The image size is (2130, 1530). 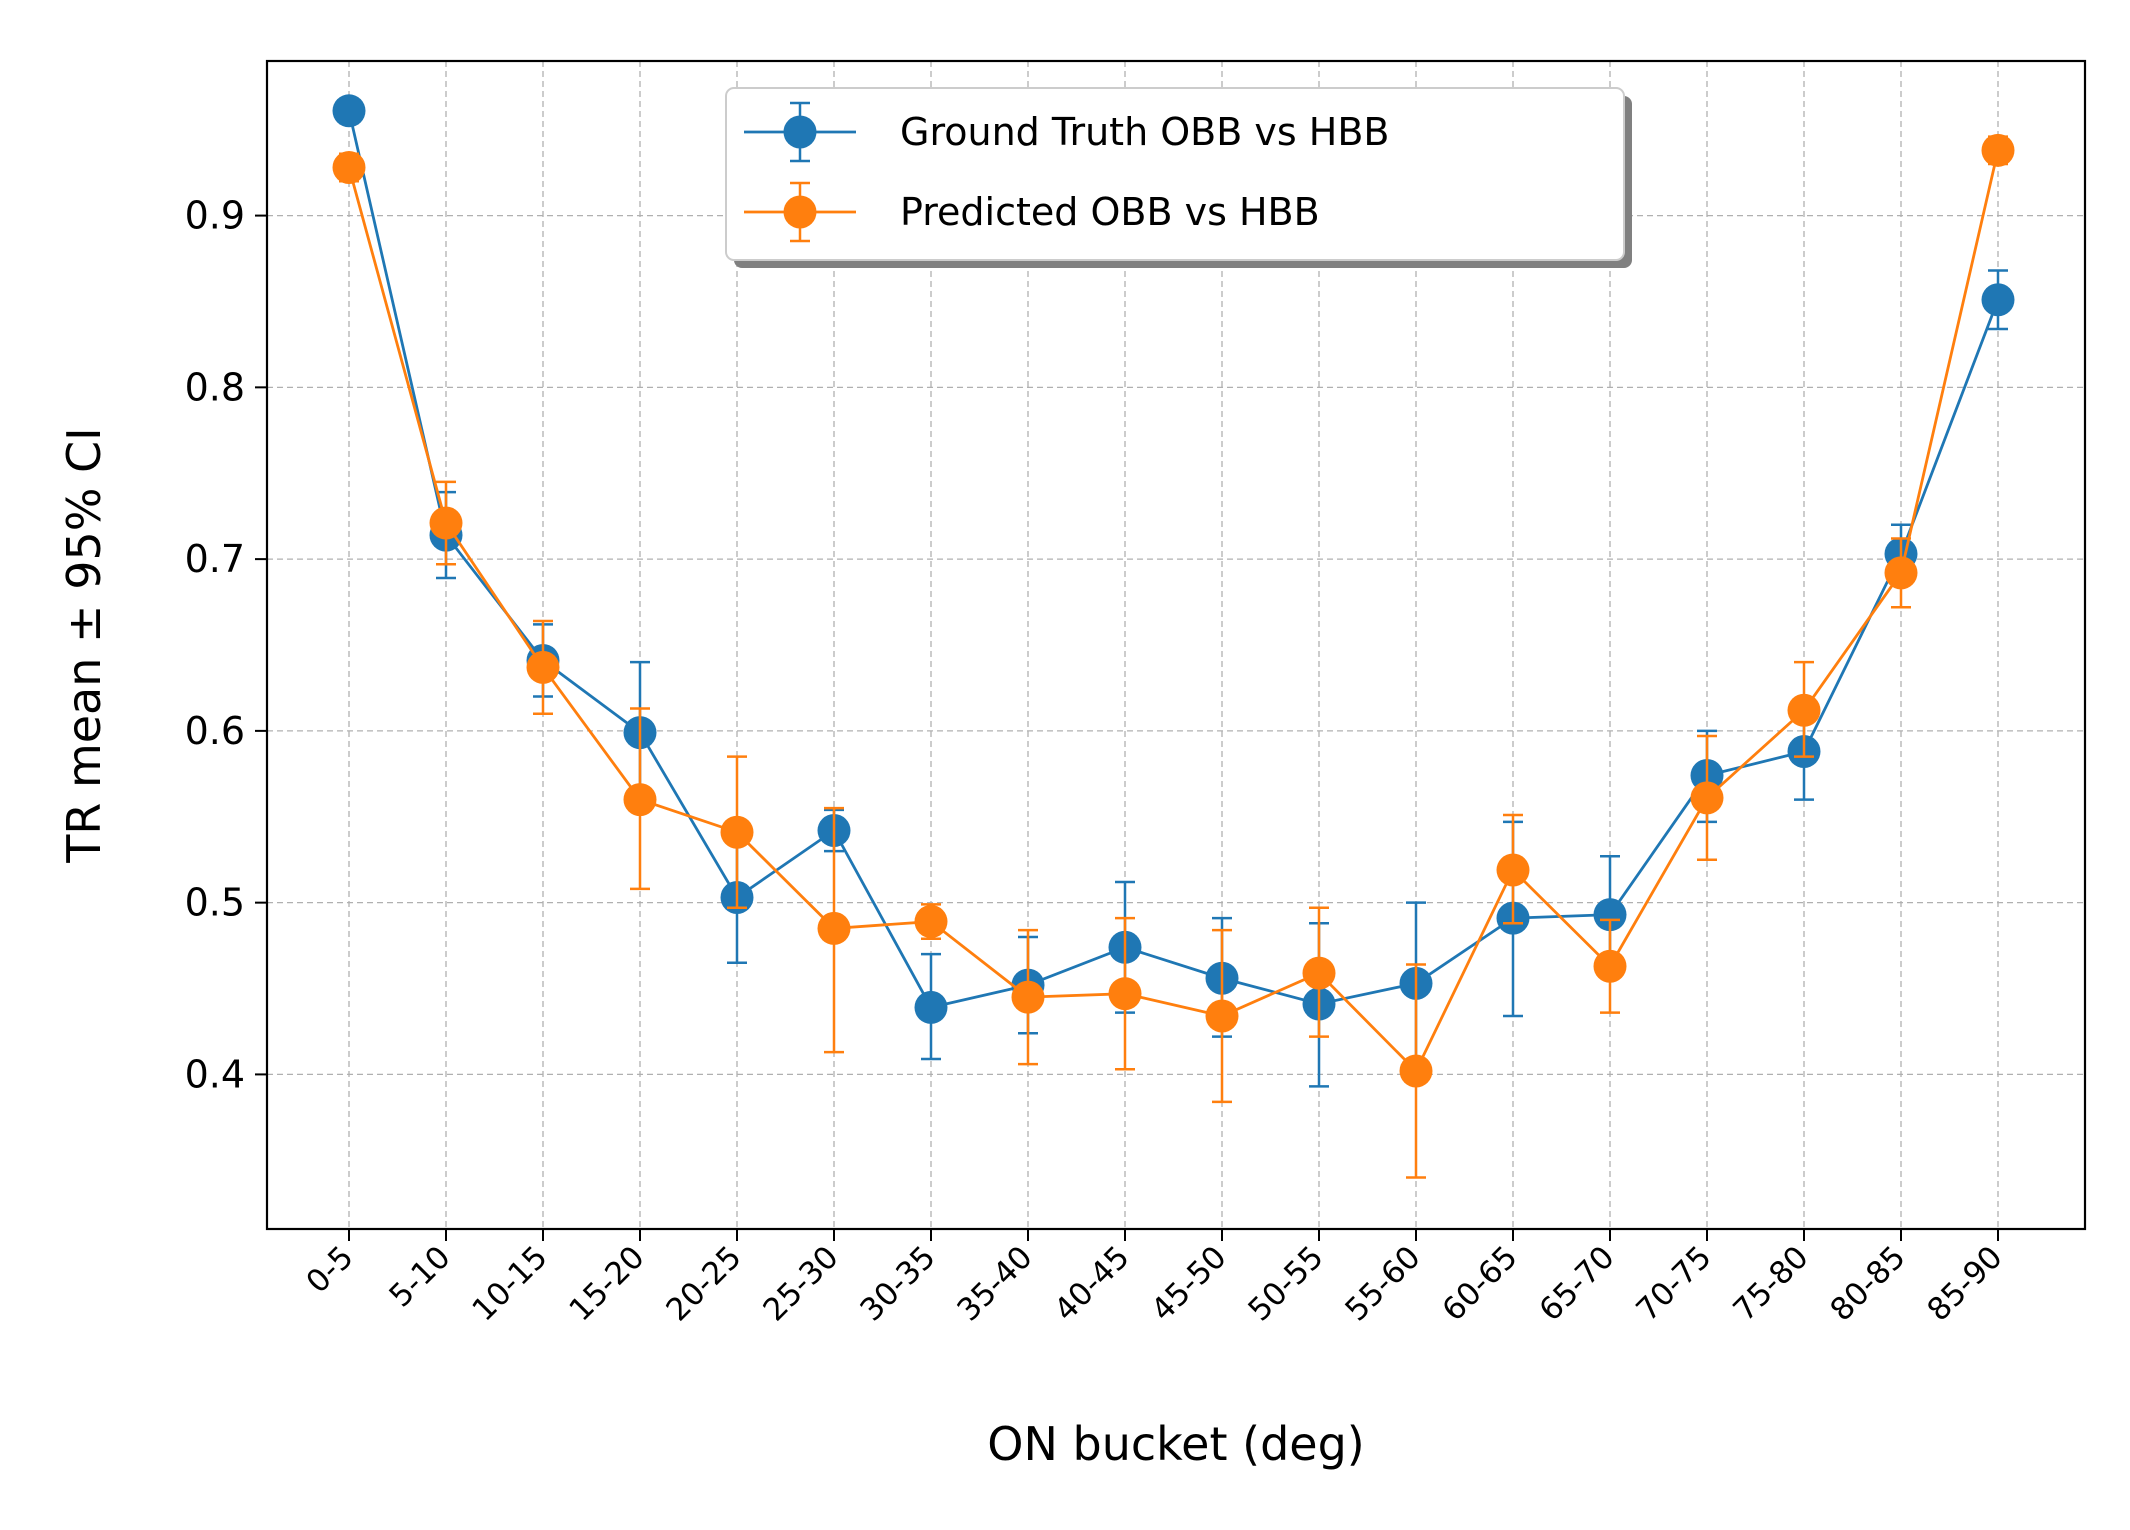 I want to click on legend-entry: Predicted OBB vs HBB, so click(x=1032, y=212).